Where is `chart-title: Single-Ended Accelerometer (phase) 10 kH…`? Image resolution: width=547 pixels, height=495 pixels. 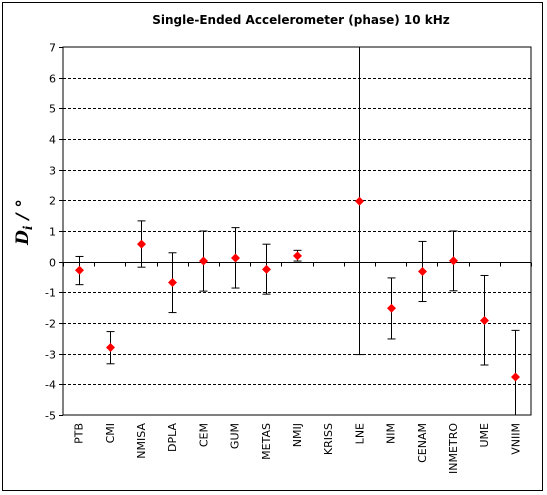 chart-title: Single-Ended Accelerometer (phase) 10 kH… is located at coordinates (301, 20).